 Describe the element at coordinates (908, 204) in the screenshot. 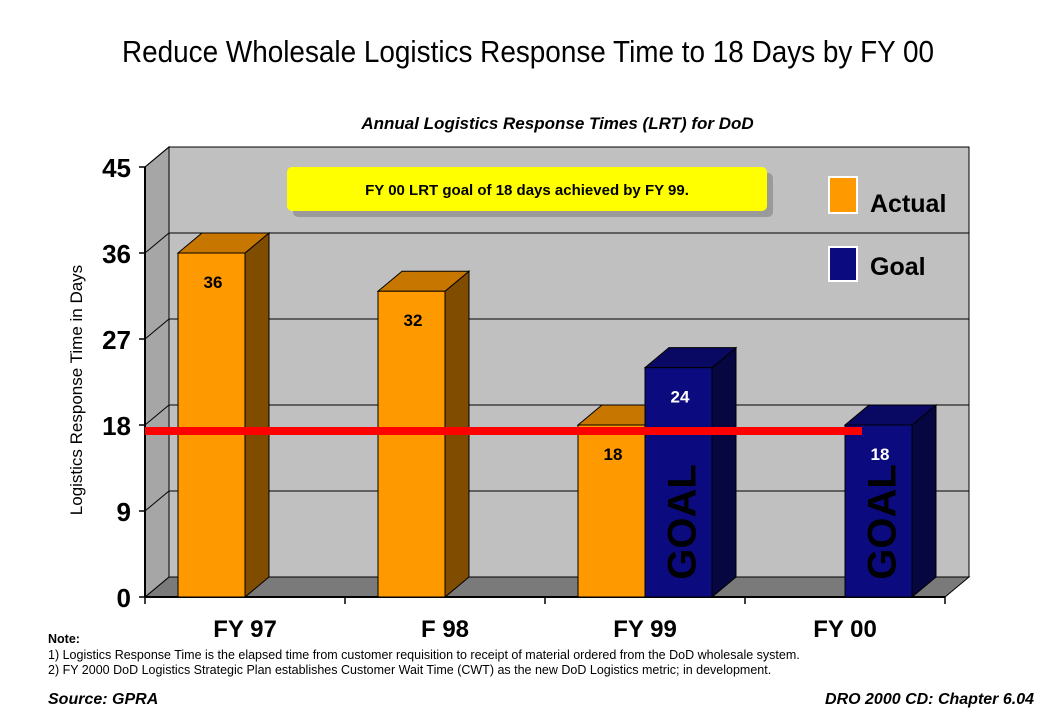

I see `legend-label-actual: Actual` at that location.